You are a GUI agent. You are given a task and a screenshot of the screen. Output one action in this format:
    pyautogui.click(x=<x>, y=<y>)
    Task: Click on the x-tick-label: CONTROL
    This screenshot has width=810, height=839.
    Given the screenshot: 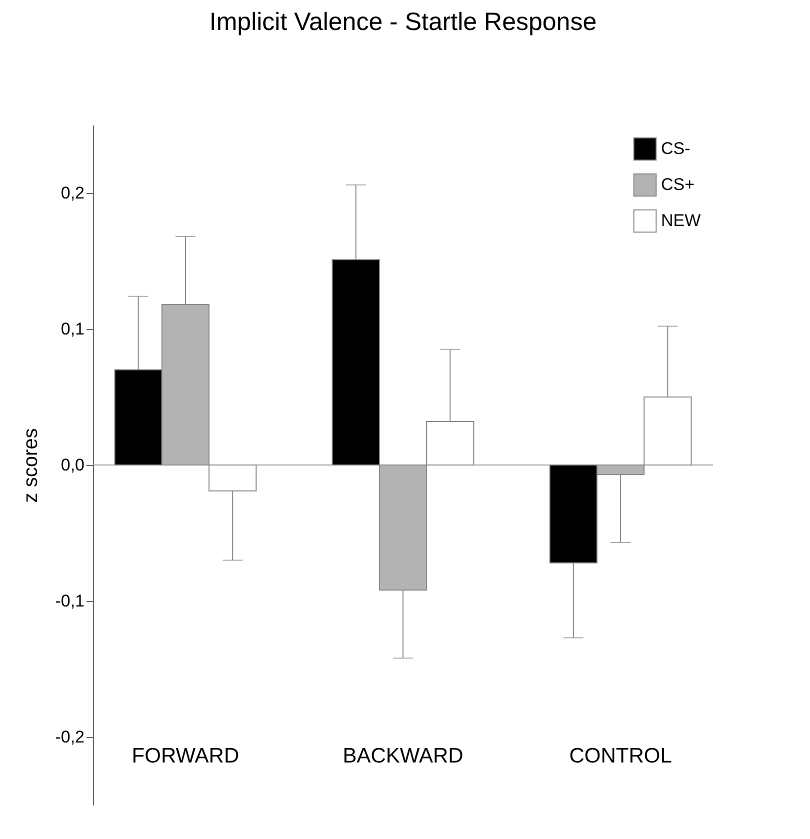 What is the action you would take?
    pyautogui.click(x=620, y=756)
    